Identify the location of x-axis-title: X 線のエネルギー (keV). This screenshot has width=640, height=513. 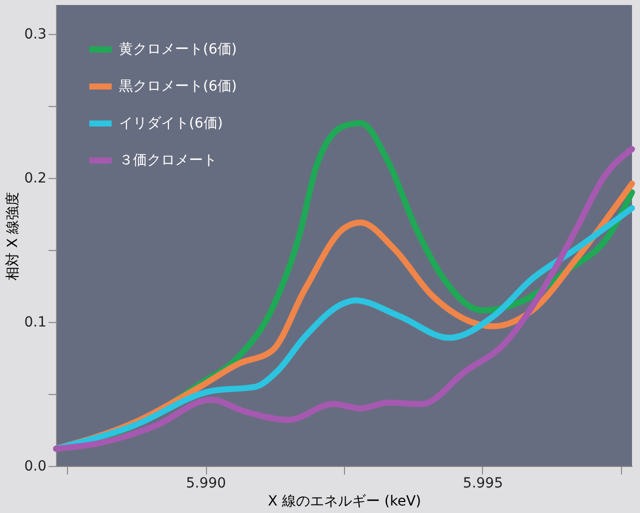
(345, 502).